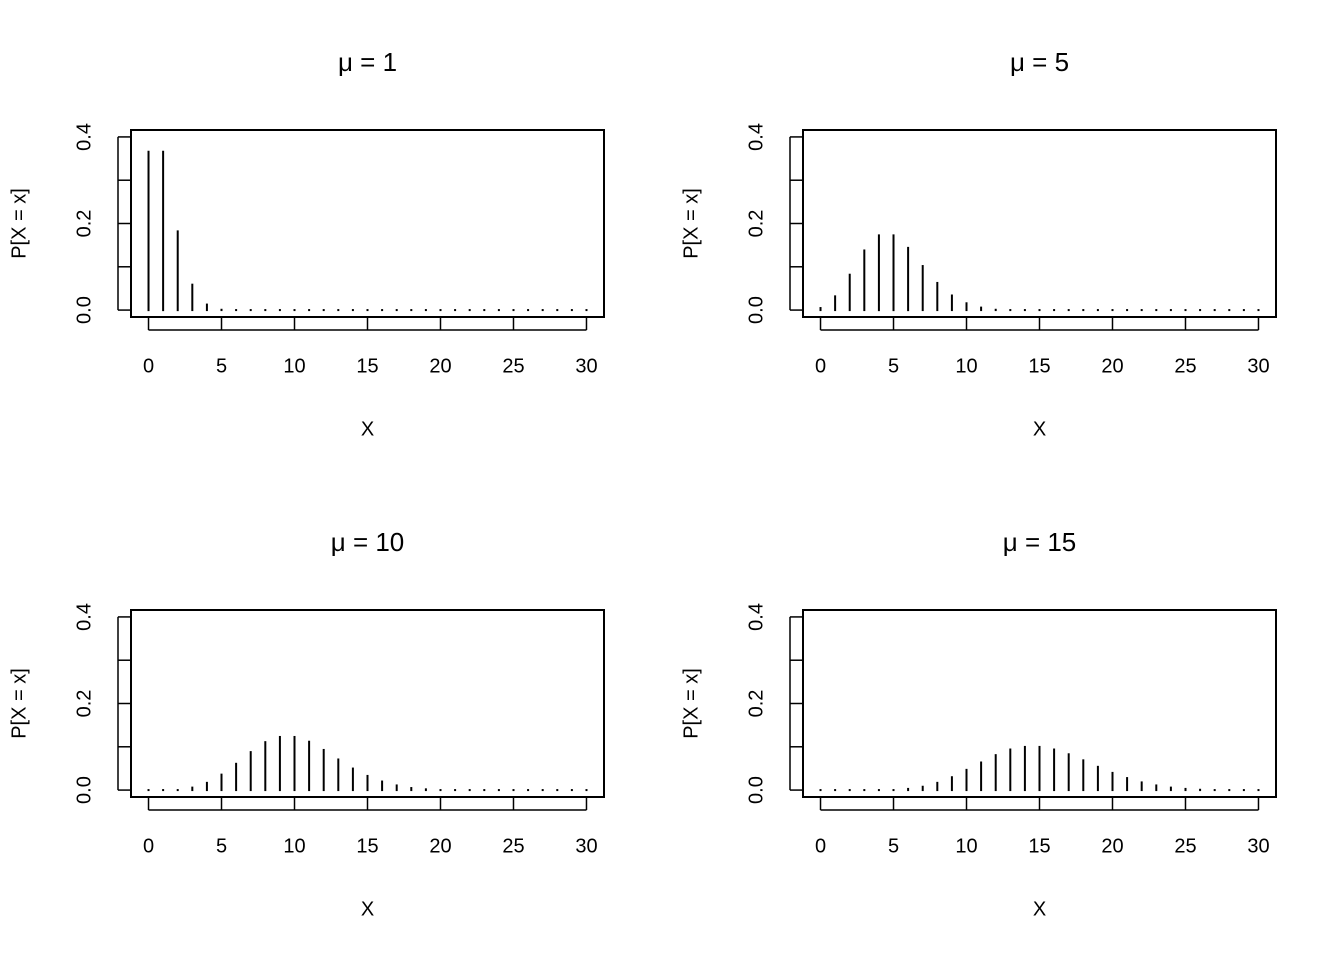 The width and height of the screenshot is (1344, 960). Describe the element at coordinates (368, 542) in the screenshot. I see `chart-title: μ = 10` at that location.